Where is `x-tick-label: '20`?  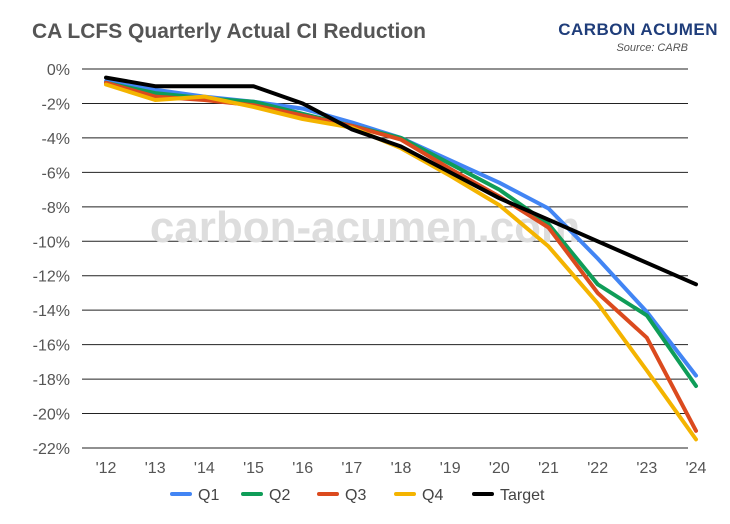
x-tick-label: '20 is located at coordinates (499, 468).